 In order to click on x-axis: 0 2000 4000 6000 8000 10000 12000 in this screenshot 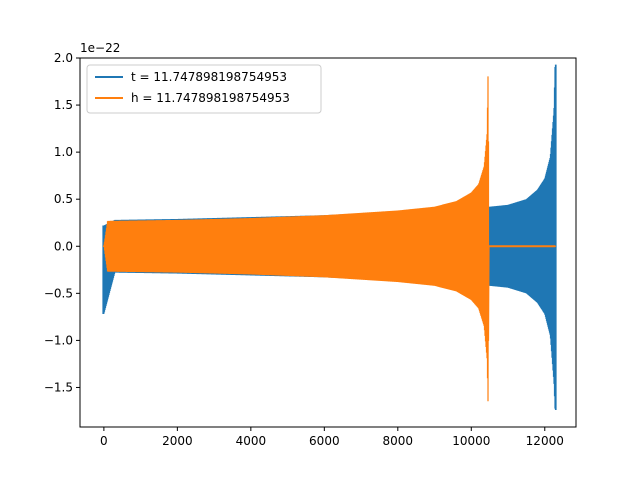, I will do `click(332, 437)`.